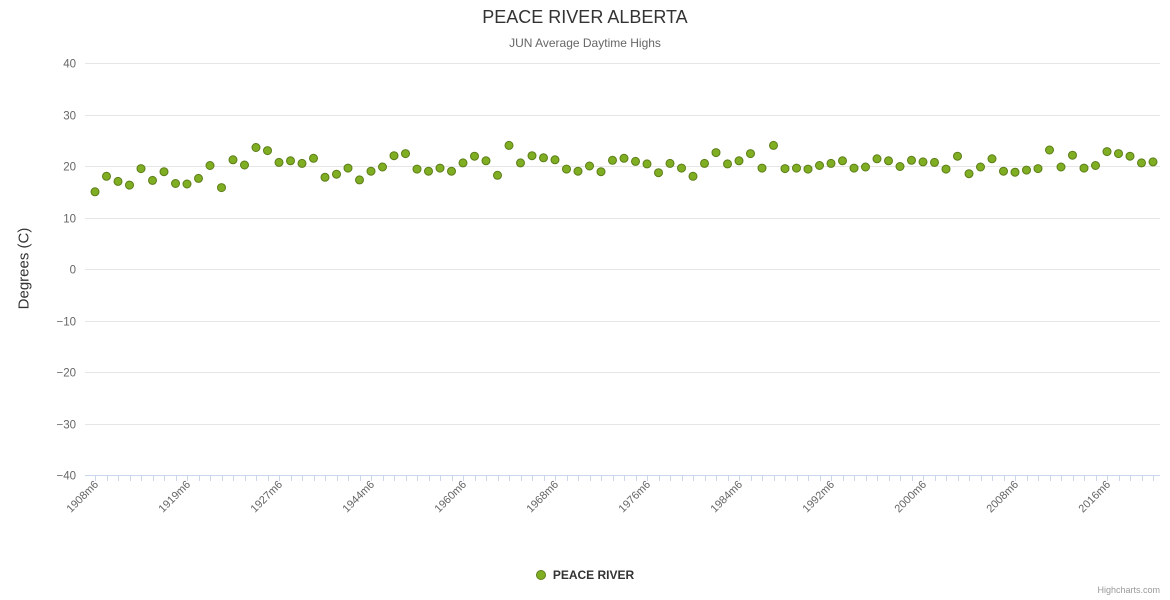  Describe the element at coordinates (267, 497) in the screenshot. I see `x-tick-label: 1927m6` at that location.